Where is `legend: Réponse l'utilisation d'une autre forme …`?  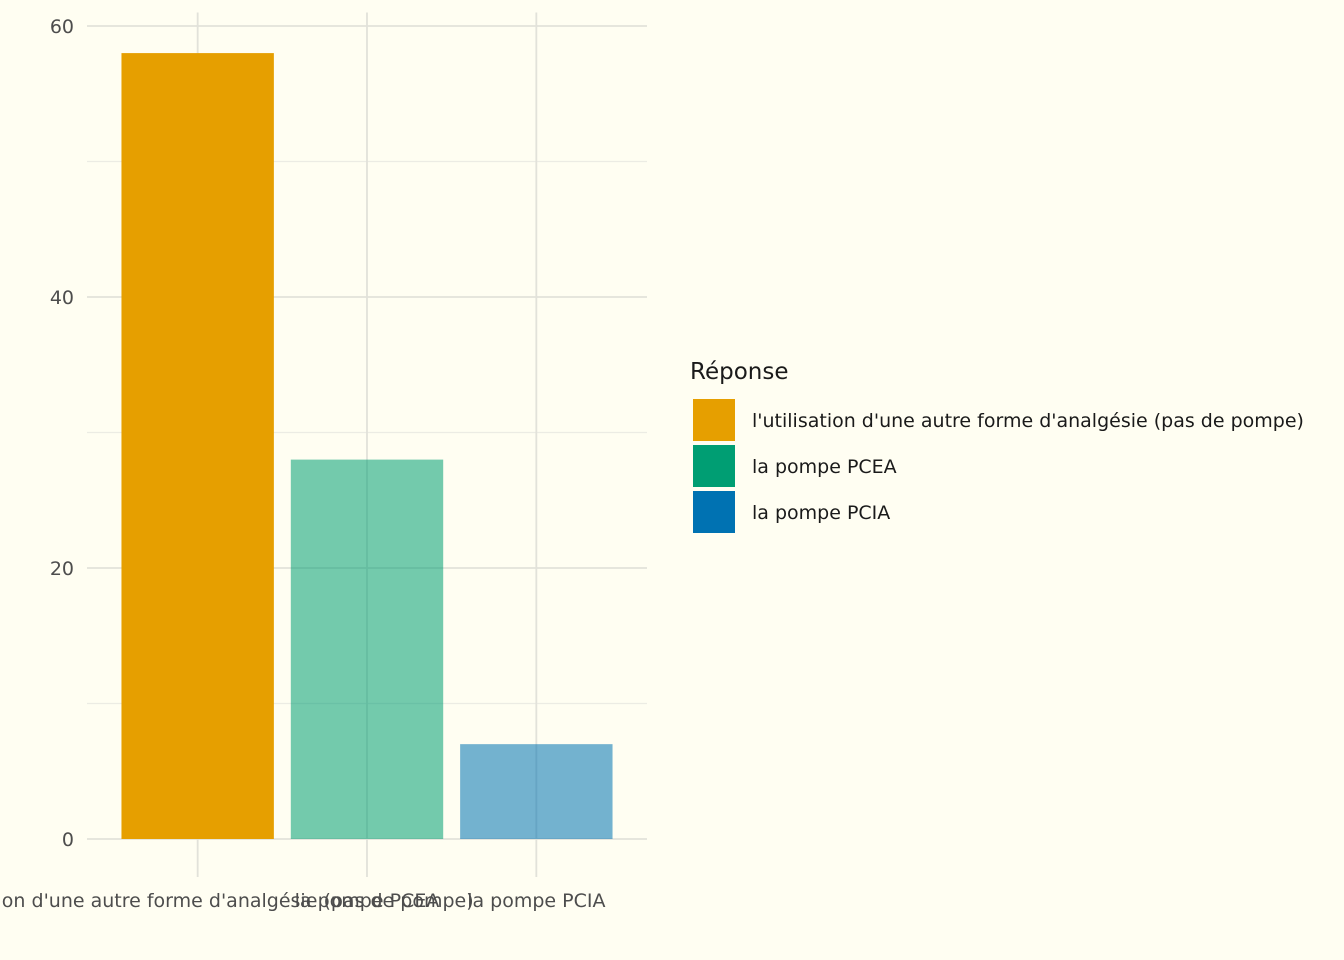
legend: Réponse l'utilisation d'une autre forme … is located at coordinates (997, 446).